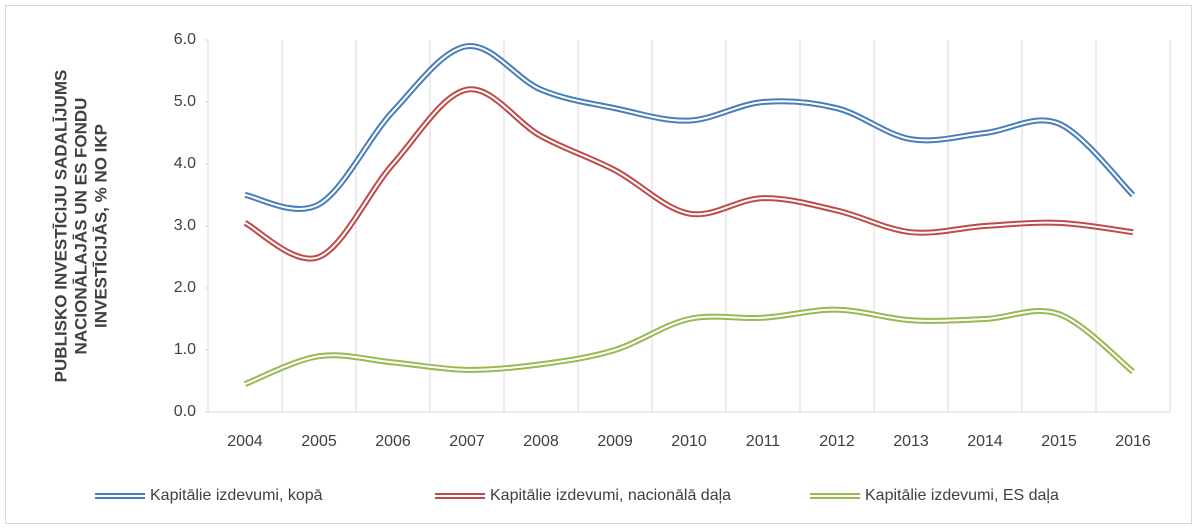 The width and height of the screenshot is (1197, 529). What do you see at coordinates (185, 101) in the screenshot?
I see `y-tick-label: 5.0` at bounding box center [185, 101].